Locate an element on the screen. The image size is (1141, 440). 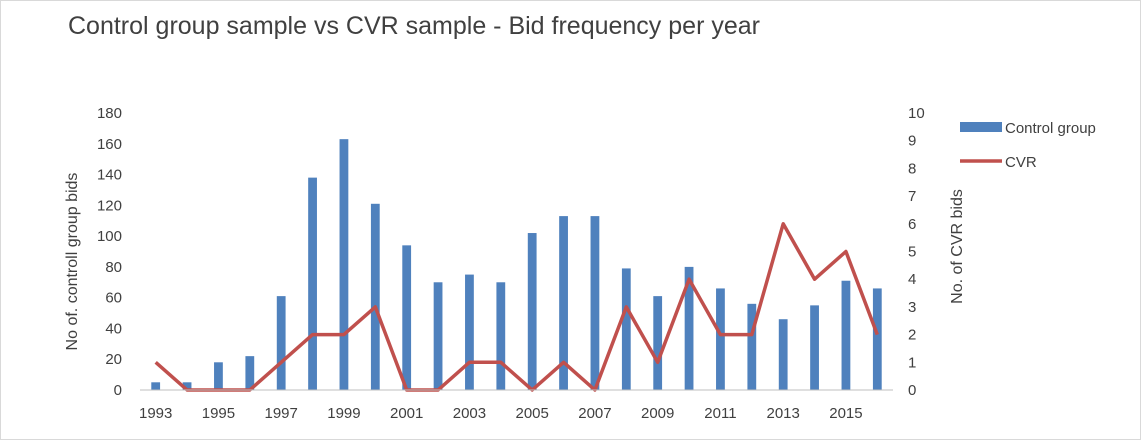
y-right-tick-label: 7 is located at coordinates (912, 196).